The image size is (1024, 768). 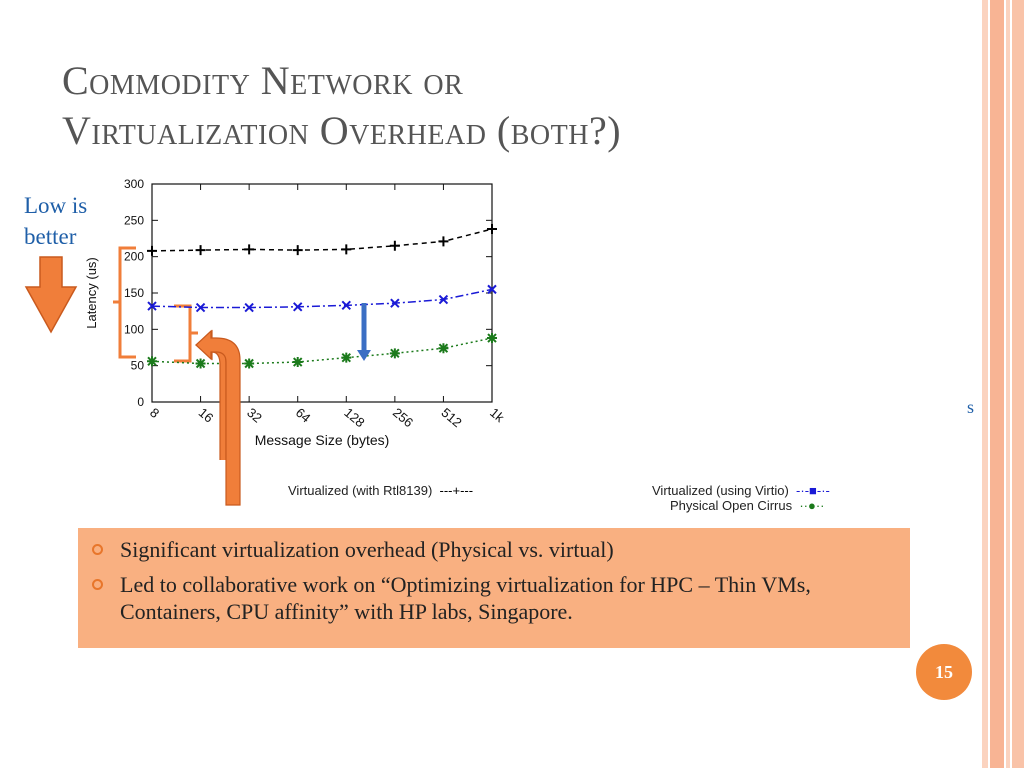 What do you see at coordinates (51, 295) in the screenshot?
I see `down-arrow-icon` at bounding box center [51, 295].